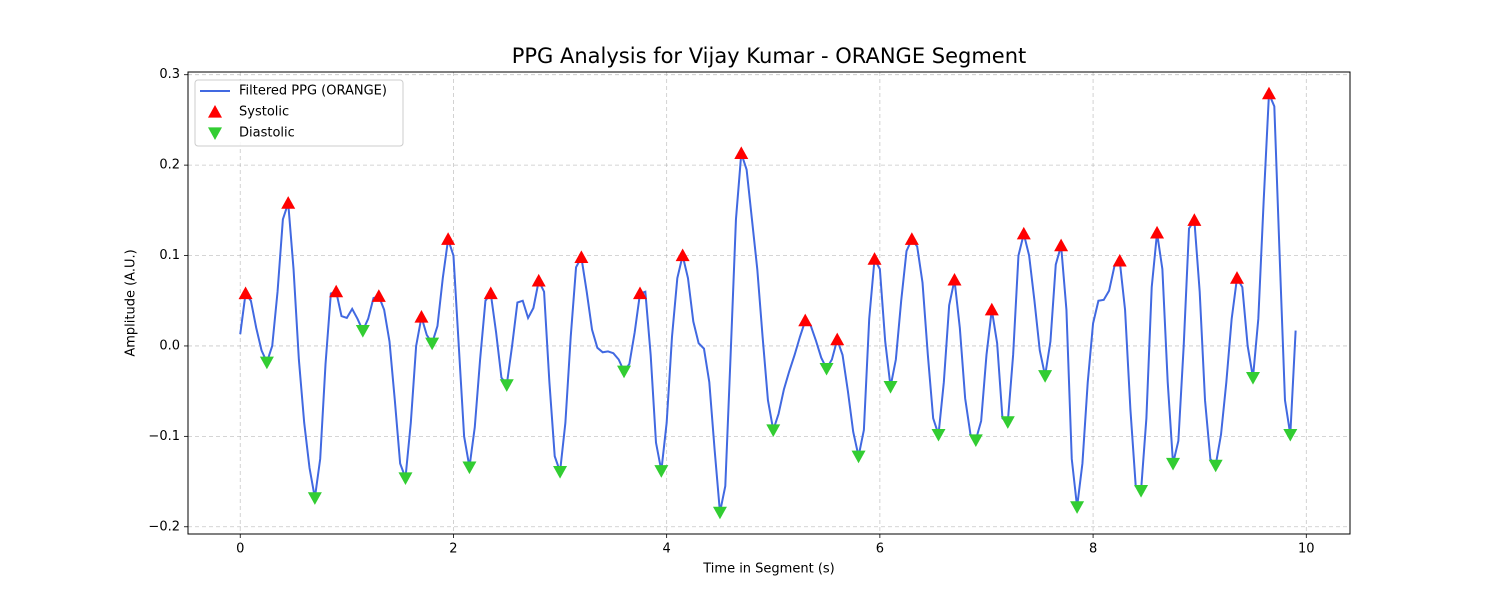 This screenshot has height=600, width=1500. I want to click on x-tick-label: 2, so click(453, 549).